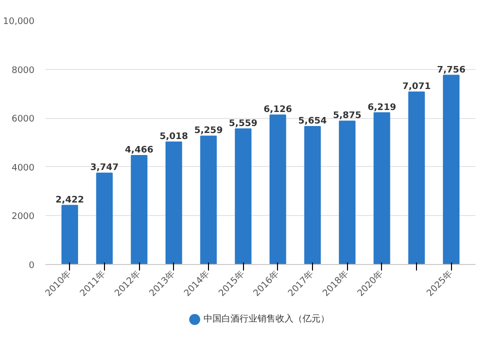 Image resolution: width=500 pixels, height=362 pixels. What do you see at coordinates (451, 70) in the screenshot?
I see `text: 7,756` at bounding box center [451, 70].